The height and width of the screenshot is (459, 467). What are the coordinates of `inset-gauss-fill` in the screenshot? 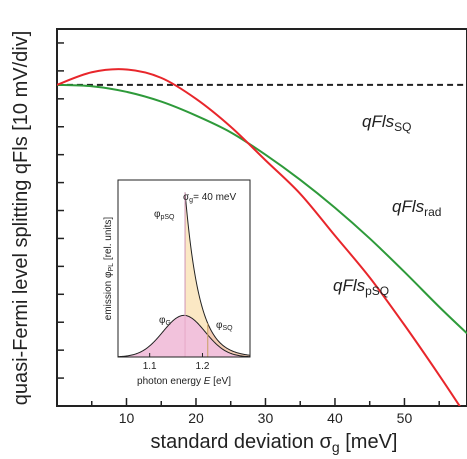 It's located at (184, 336).